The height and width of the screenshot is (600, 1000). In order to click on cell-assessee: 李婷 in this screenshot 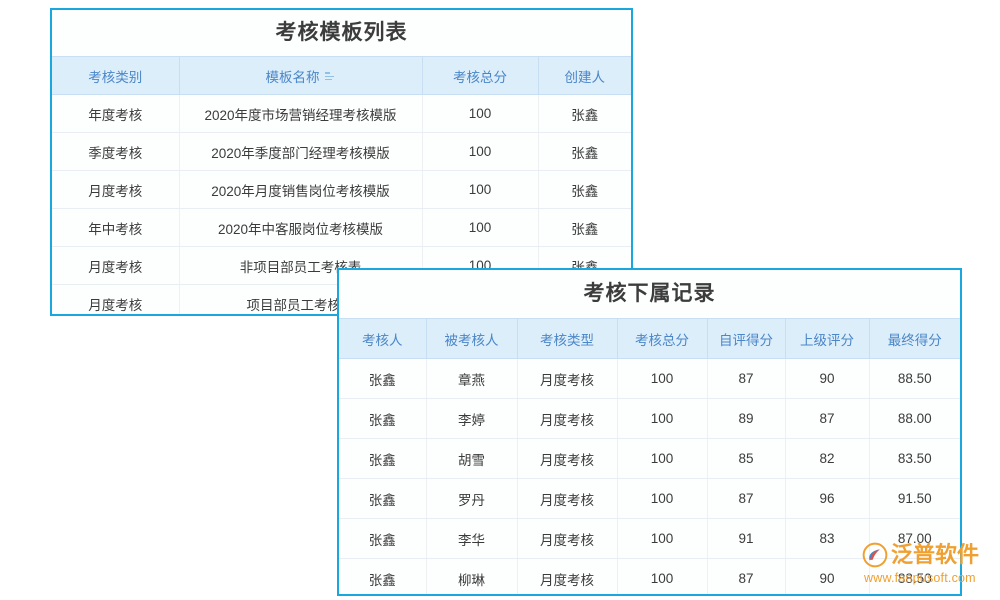, I will do `click(472, 418)`.